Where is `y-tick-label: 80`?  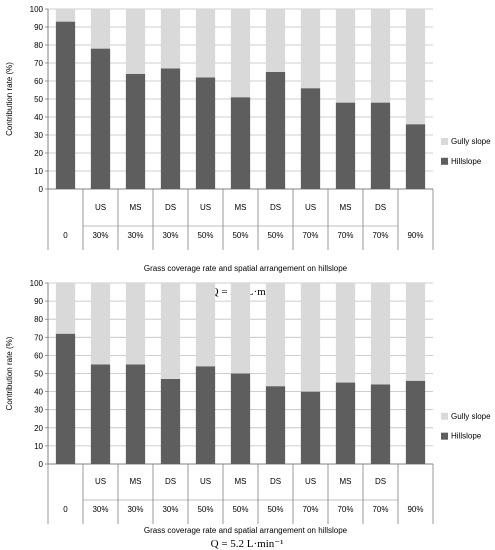
y-tick-label: 80 is located at coordinates (38, 45).